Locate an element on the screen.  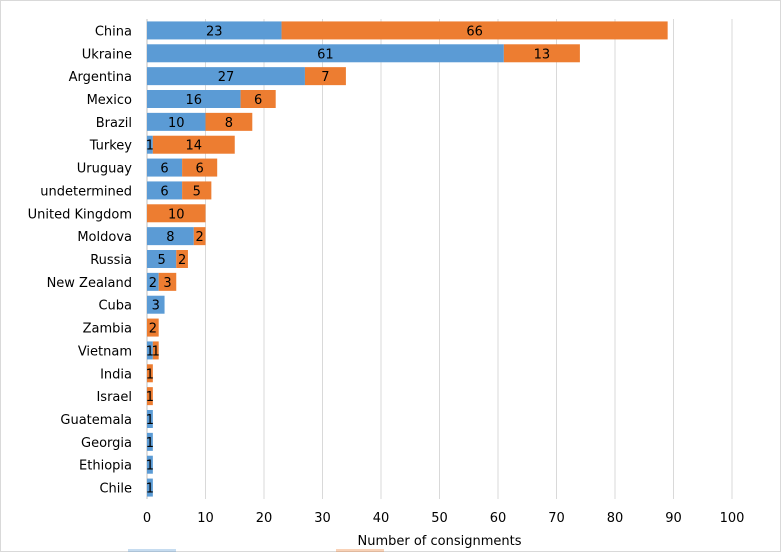
category-label: Guatemala is located at coordinates (96, 420).